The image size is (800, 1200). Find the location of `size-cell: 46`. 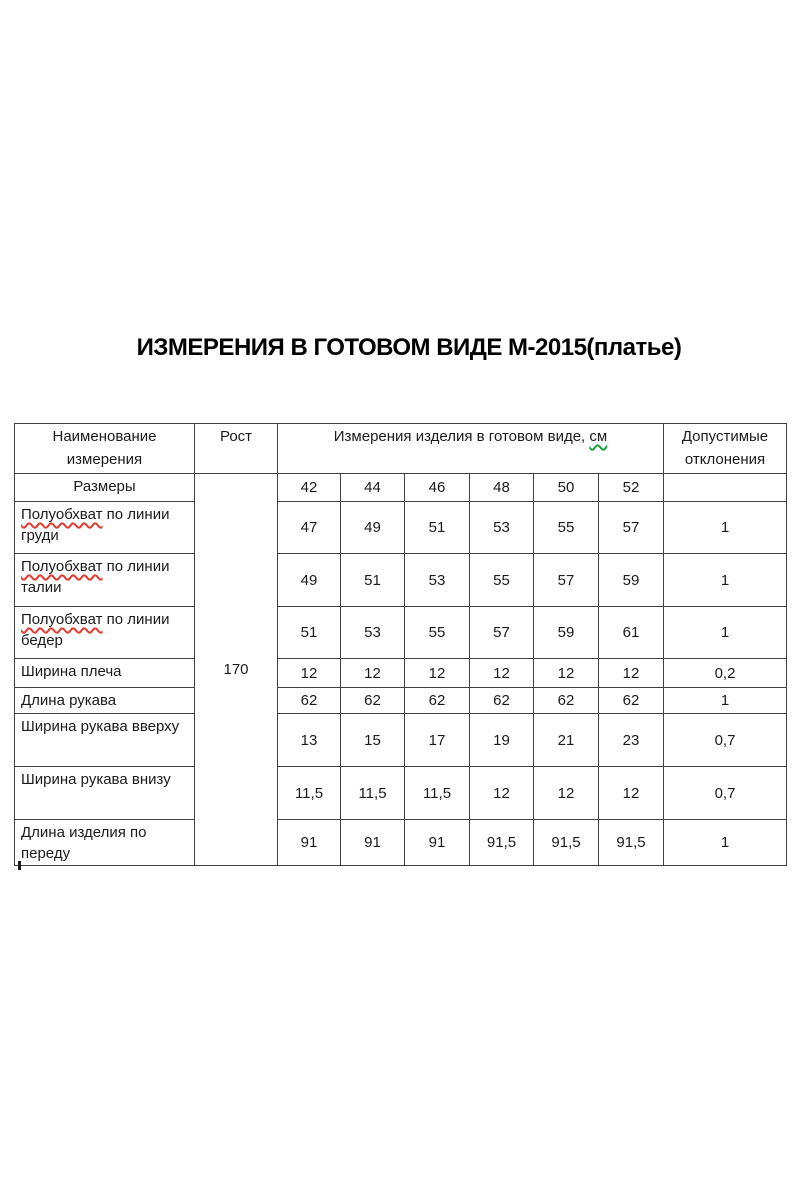

size-cell: 46 is located at coordinates (437, 487).